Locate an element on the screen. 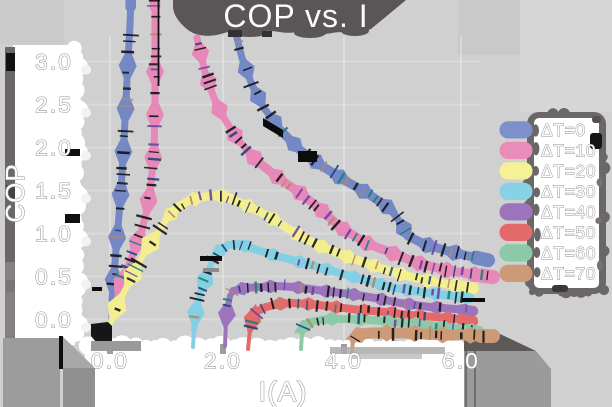  svg-text: 4.0 is located at coordinates (344, 361).